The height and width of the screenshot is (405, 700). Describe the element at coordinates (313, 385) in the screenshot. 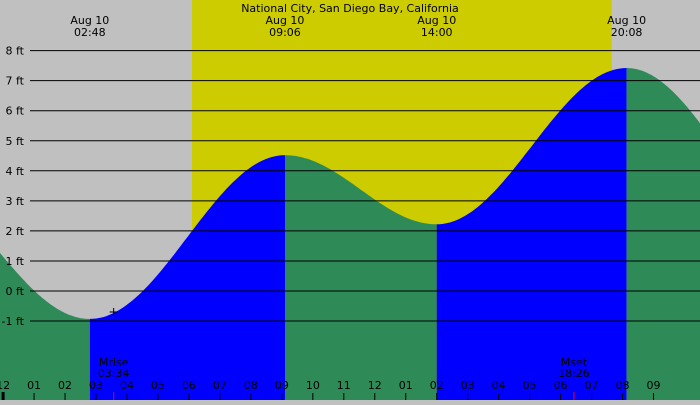

I see `hour-tick-label: 10` at that location.